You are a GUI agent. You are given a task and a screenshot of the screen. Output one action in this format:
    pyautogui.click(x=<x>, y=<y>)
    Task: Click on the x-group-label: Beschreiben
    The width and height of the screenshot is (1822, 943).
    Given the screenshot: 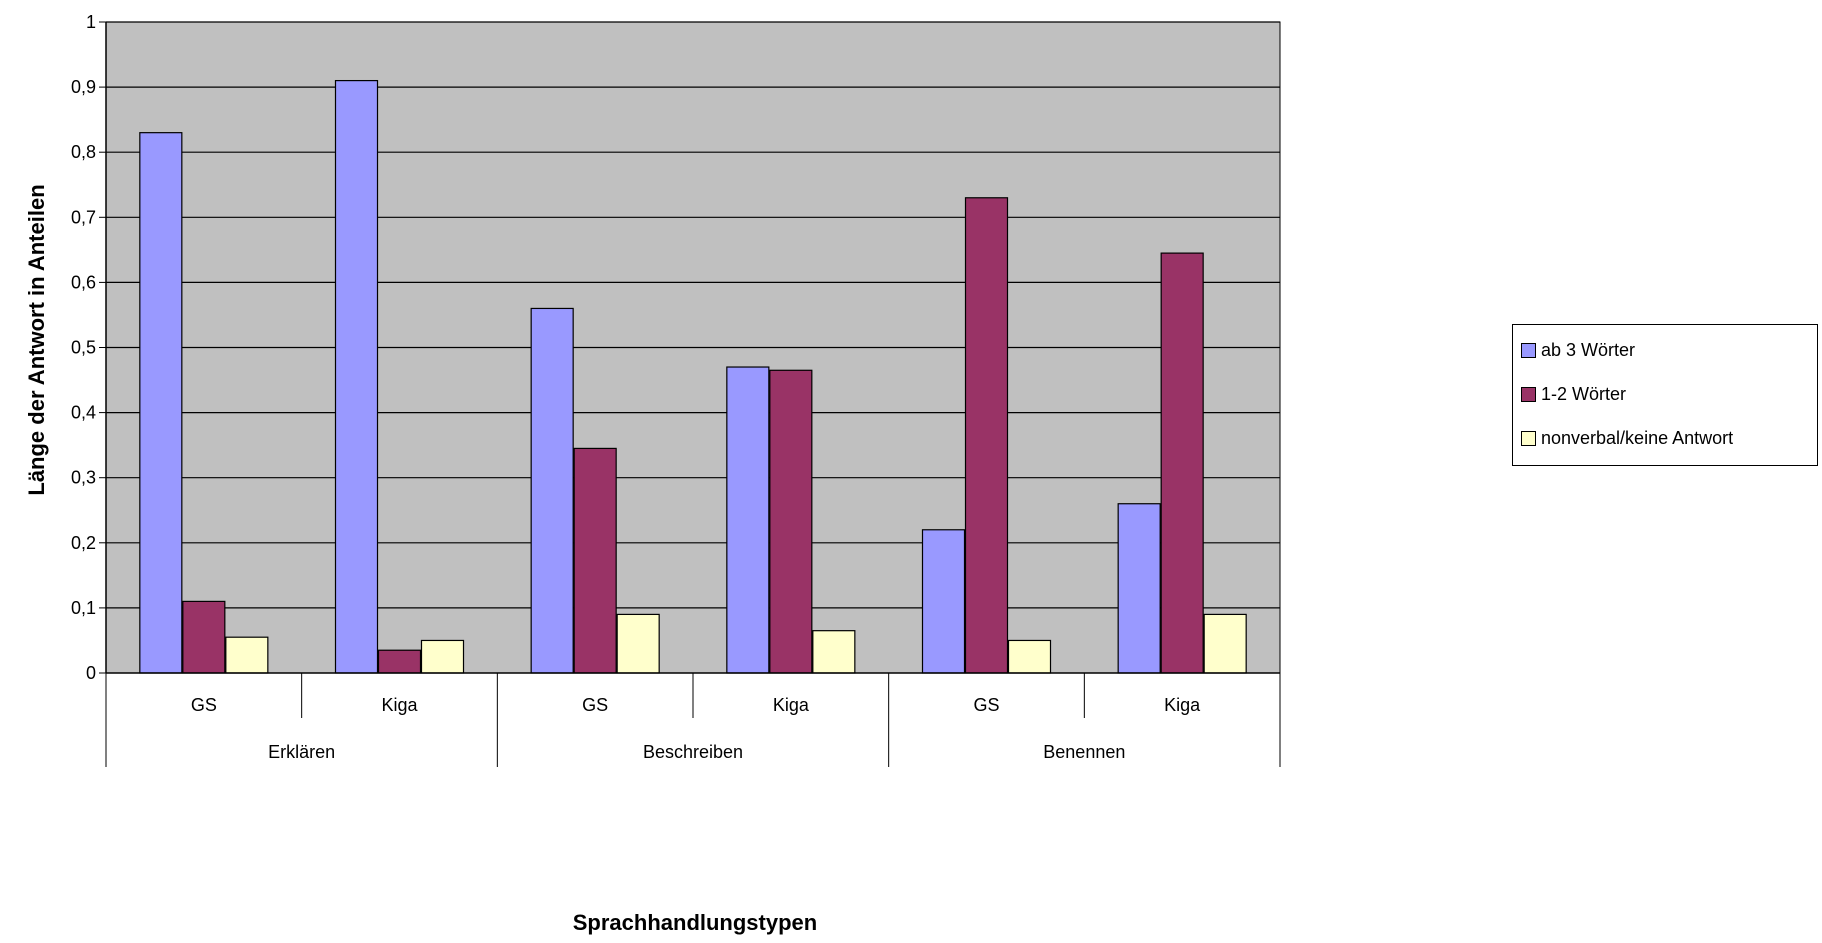 What is the action you would take?
    pyautogui.click(x=693, y=752)
    